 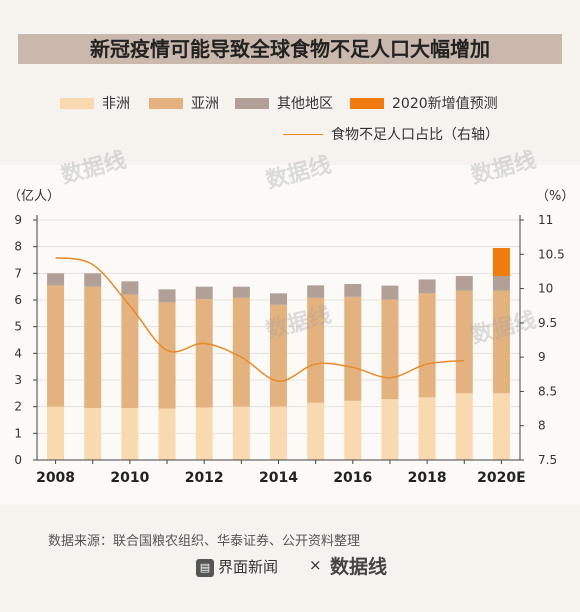 What do you see at coordinates (545, 220) in the screenshot?
I see `right-tick-label: 11` at bounding box center [545, 220].